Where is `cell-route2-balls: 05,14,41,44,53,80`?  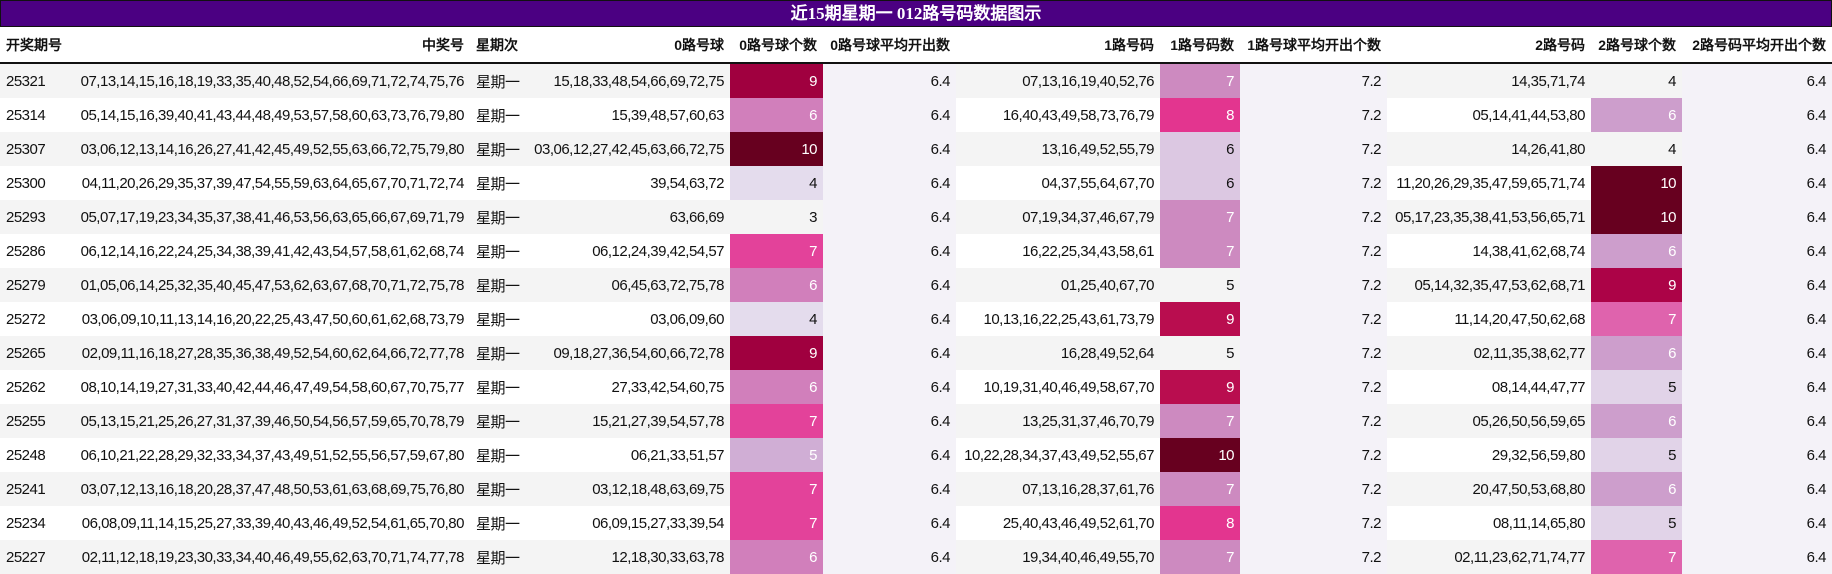 cell-route2-balls: 05,14,41,44,53,80 is located at coordinates (1489, 115).